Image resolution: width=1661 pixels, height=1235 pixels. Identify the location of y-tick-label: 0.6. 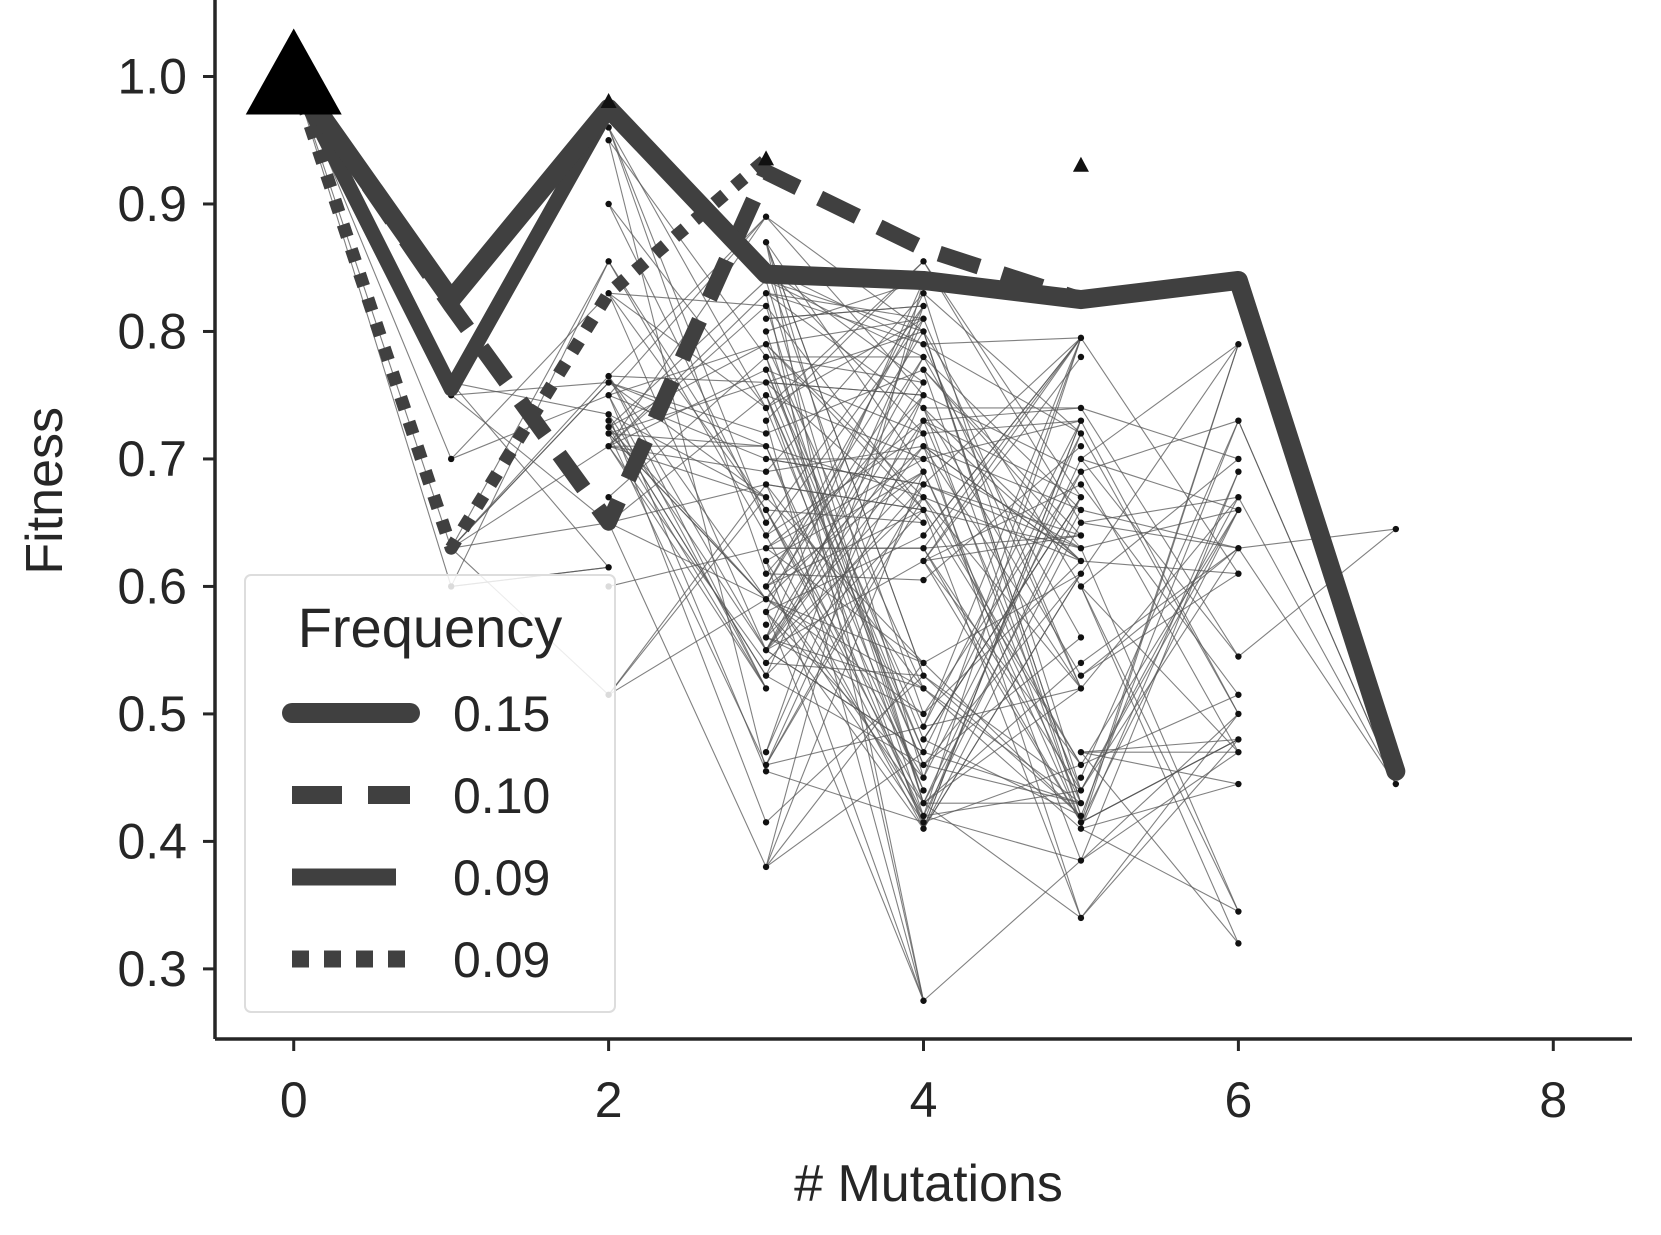
(152, 586).